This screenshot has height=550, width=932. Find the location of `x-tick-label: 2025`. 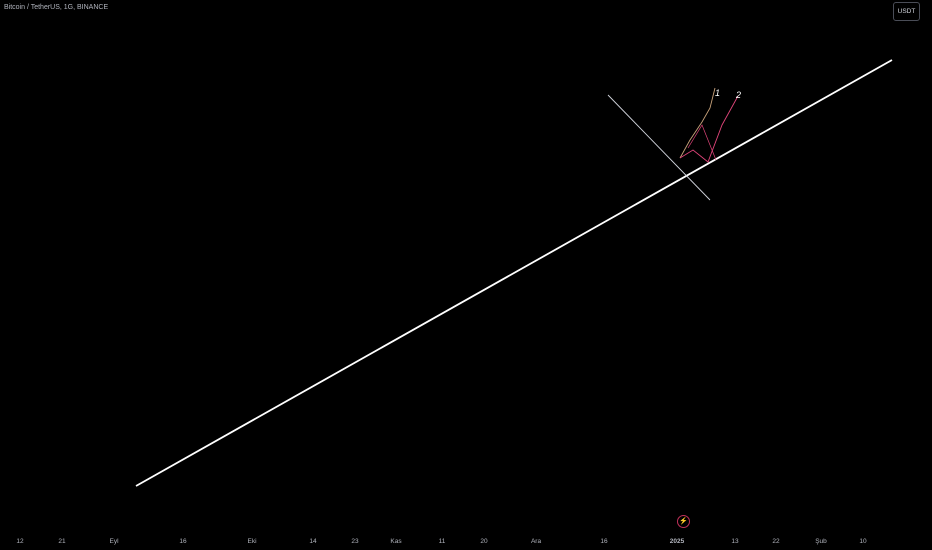

x-tick-label: 2025 is located at coordinates (677, 541).